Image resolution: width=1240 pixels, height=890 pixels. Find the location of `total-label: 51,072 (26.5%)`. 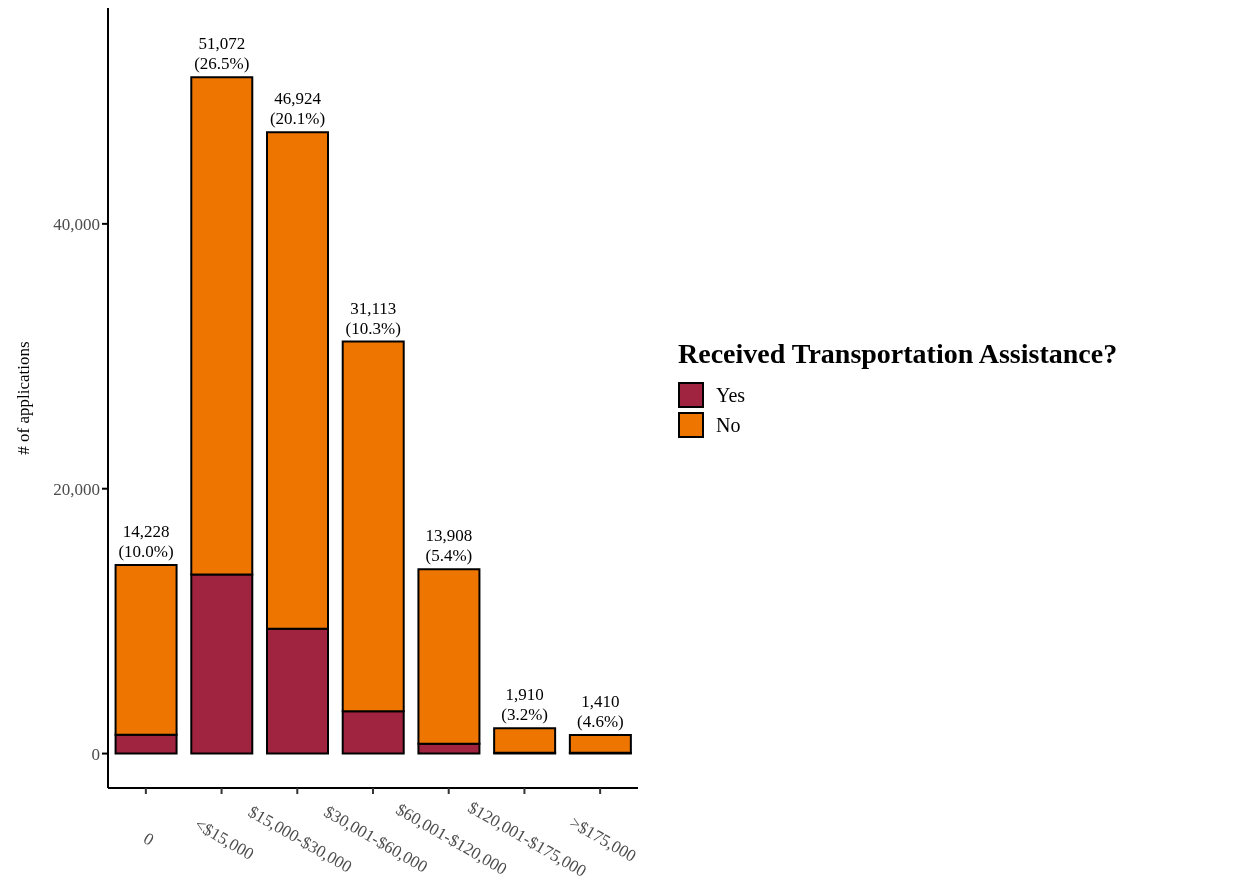

total-label: 51,072 (26.5%) is located at coordinates (222, 54).